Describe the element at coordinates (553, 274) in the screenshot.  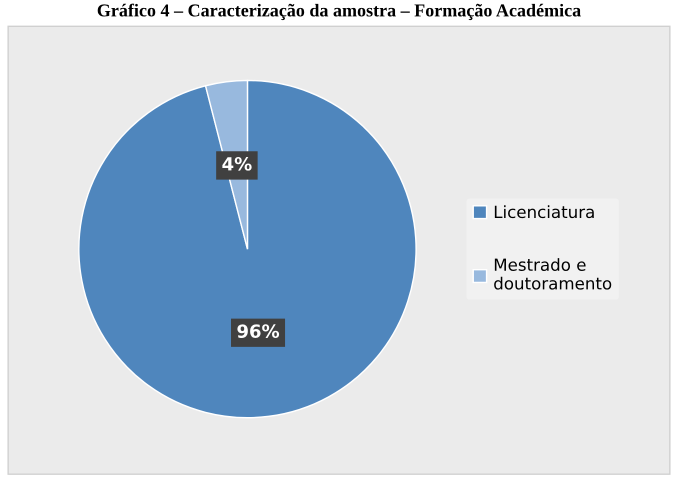
I see `legend-label: Mestrado e doutoramento` at that location.